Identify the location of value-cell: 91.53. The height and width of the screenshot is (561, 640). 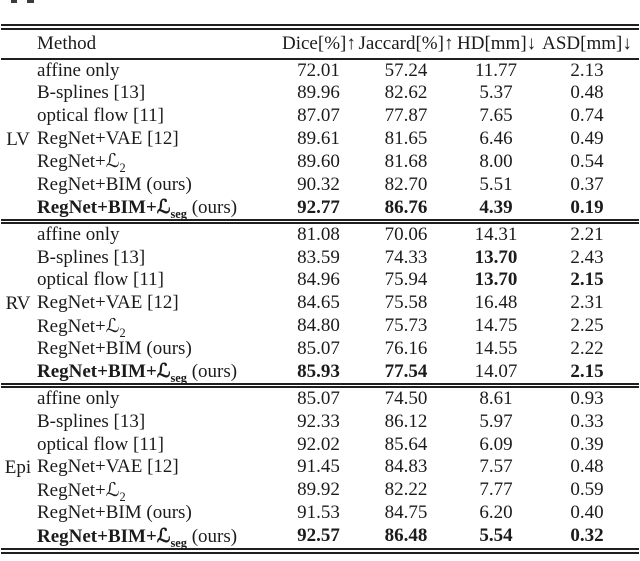
(318, 513).